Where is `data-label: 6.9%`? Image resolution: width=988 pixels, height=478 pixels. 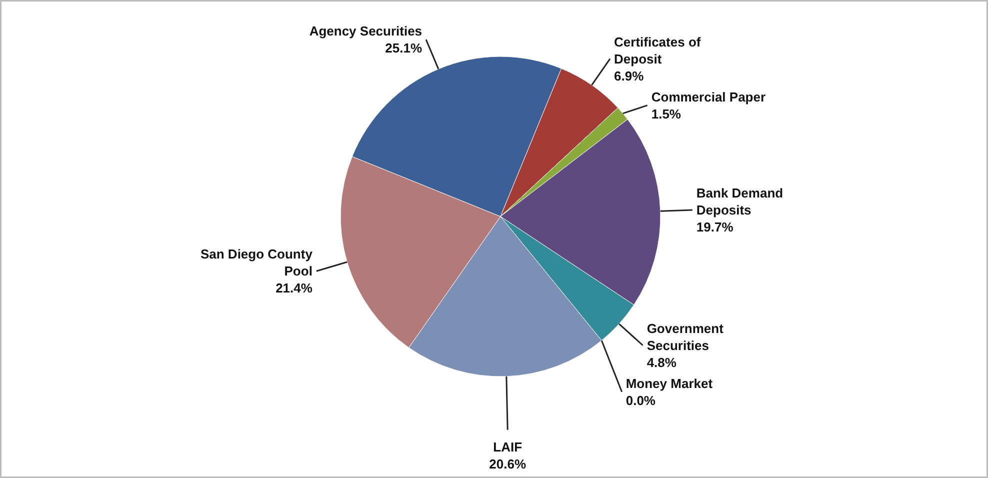 data-label: 6.9% is located at coordinates (629, 76).